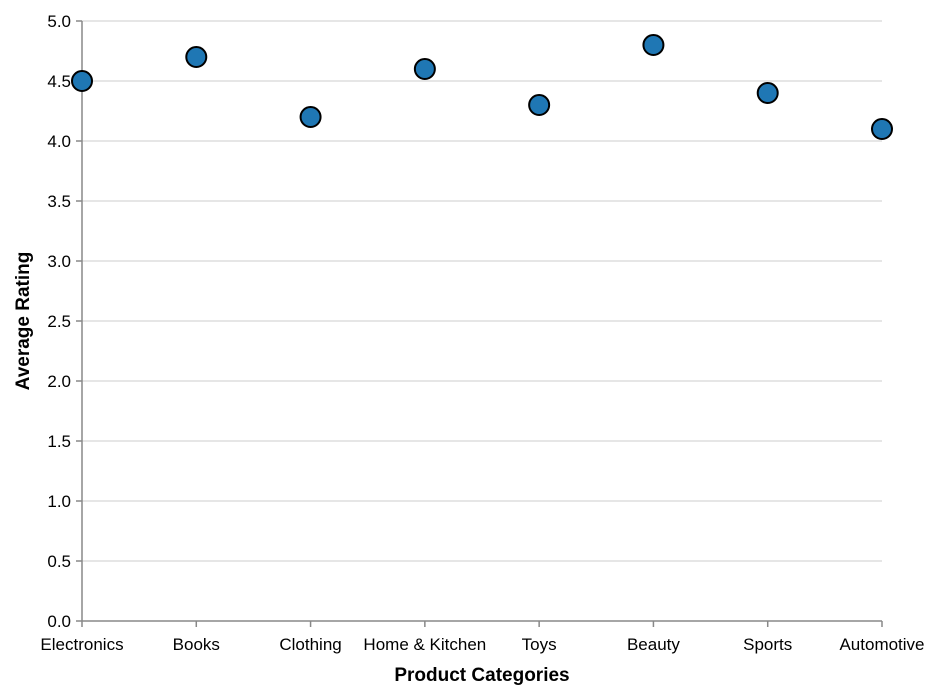  Describe the element at coordinates (196, 644) in the screenshot. I see `x-tick-label: Books` at that location.